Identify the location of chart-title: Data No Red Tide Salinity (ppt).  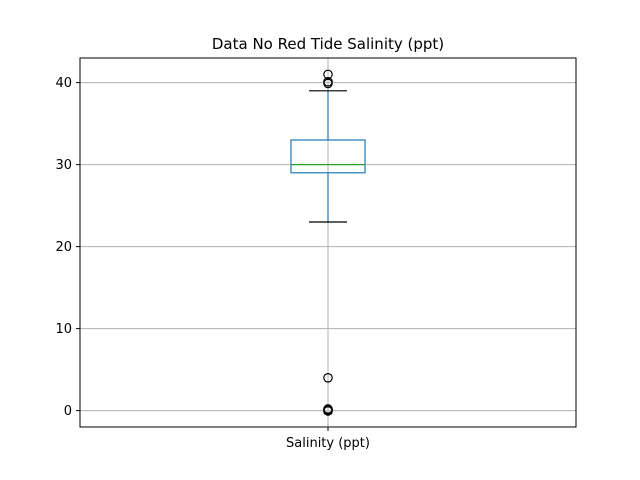
(328, 44).